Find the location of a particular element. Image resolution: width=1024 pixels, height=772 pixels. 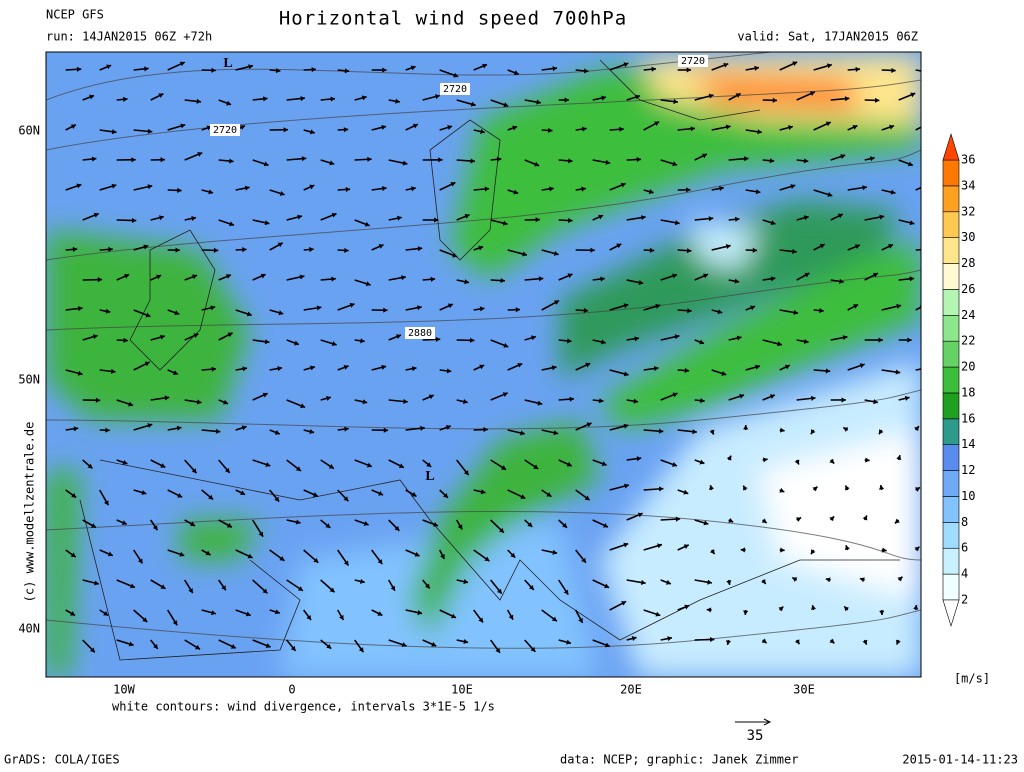

colorbar-label: 34 is located at coordinates (968, 185).